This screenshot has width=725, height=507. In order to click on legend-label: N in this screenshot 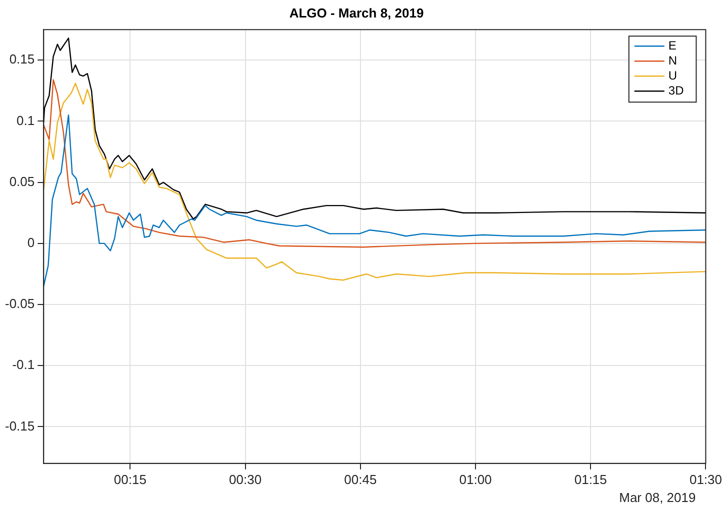, I will do `click(673, 60)`.